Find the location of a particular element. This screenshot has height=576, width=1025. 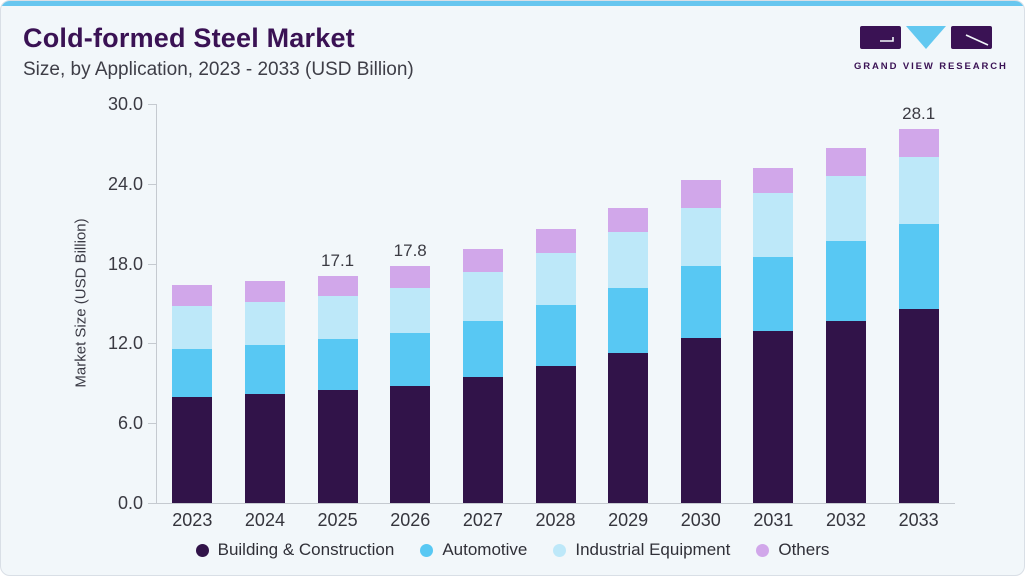

legend-label: Building & Construction is located at coordinates (306, 549).